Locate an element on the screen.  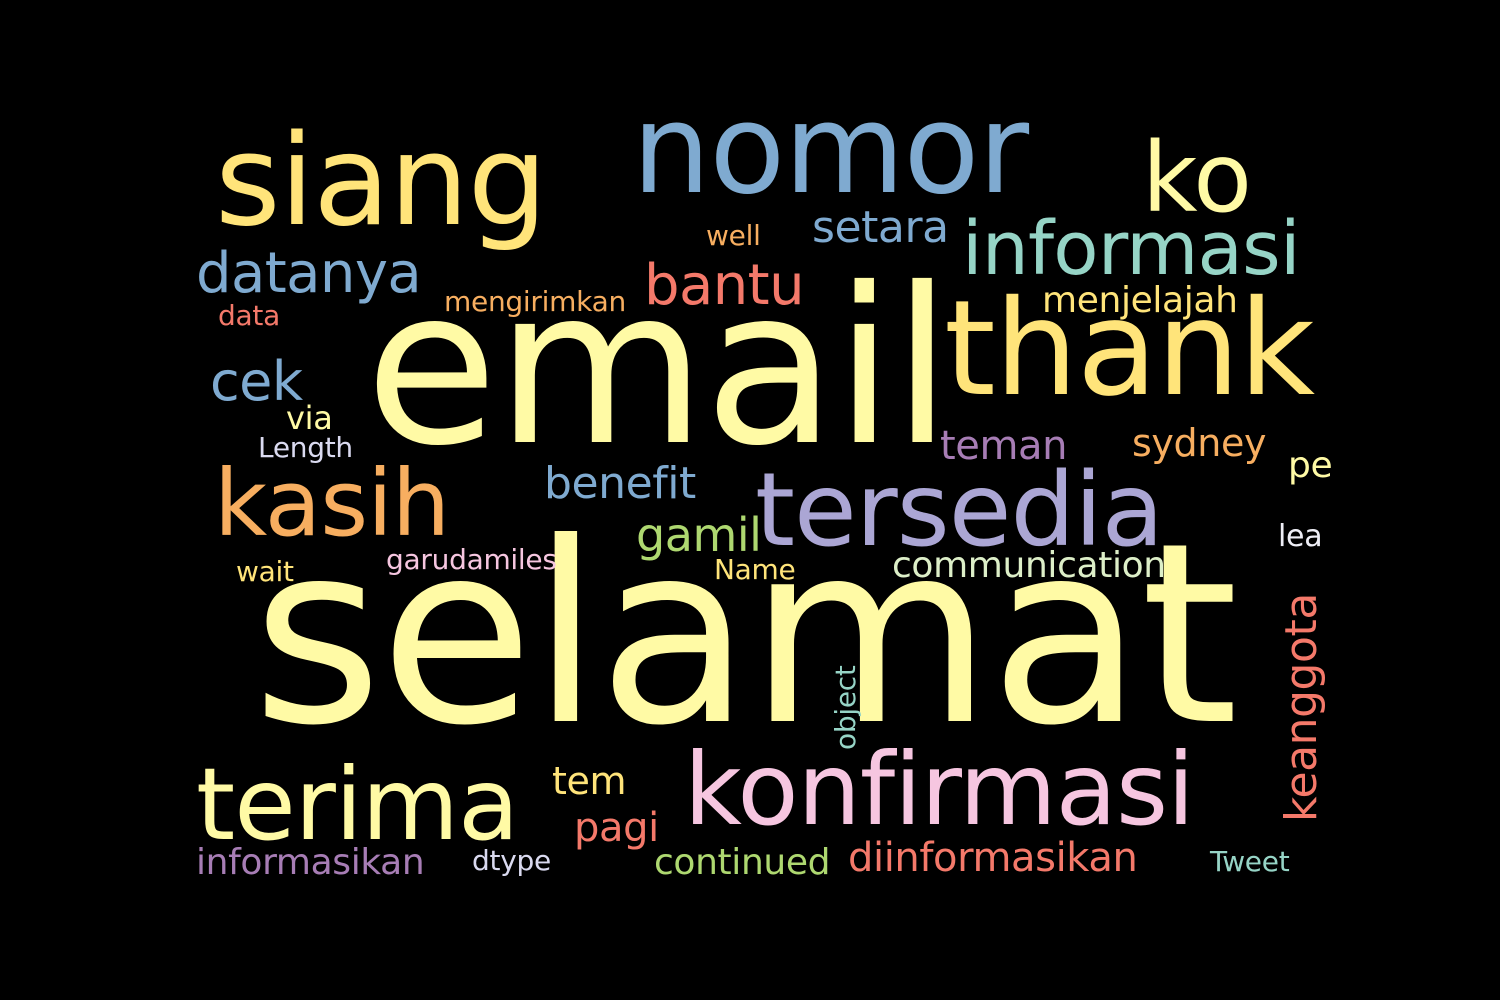
word-pagi: pagi is located at coordinates (616, 828).